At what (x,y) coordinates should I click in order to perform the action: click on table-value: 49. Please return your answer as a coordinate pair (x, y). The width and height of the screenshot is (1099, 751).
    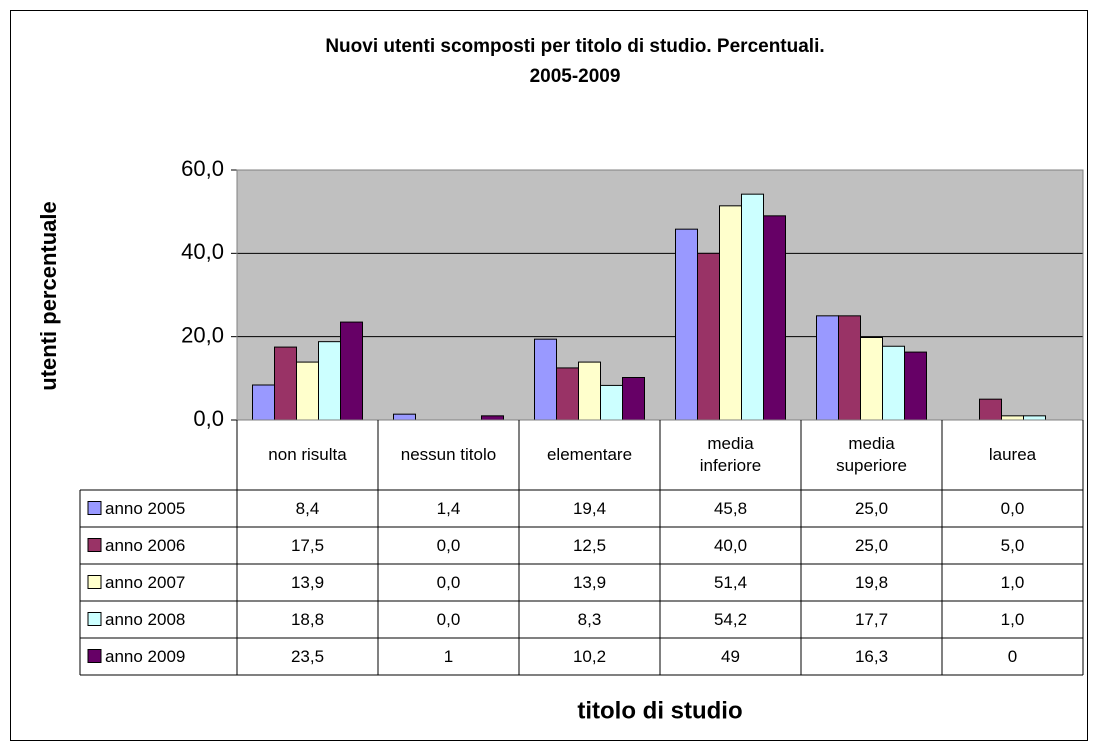
    Looking at the image, I should click on (730, 656).